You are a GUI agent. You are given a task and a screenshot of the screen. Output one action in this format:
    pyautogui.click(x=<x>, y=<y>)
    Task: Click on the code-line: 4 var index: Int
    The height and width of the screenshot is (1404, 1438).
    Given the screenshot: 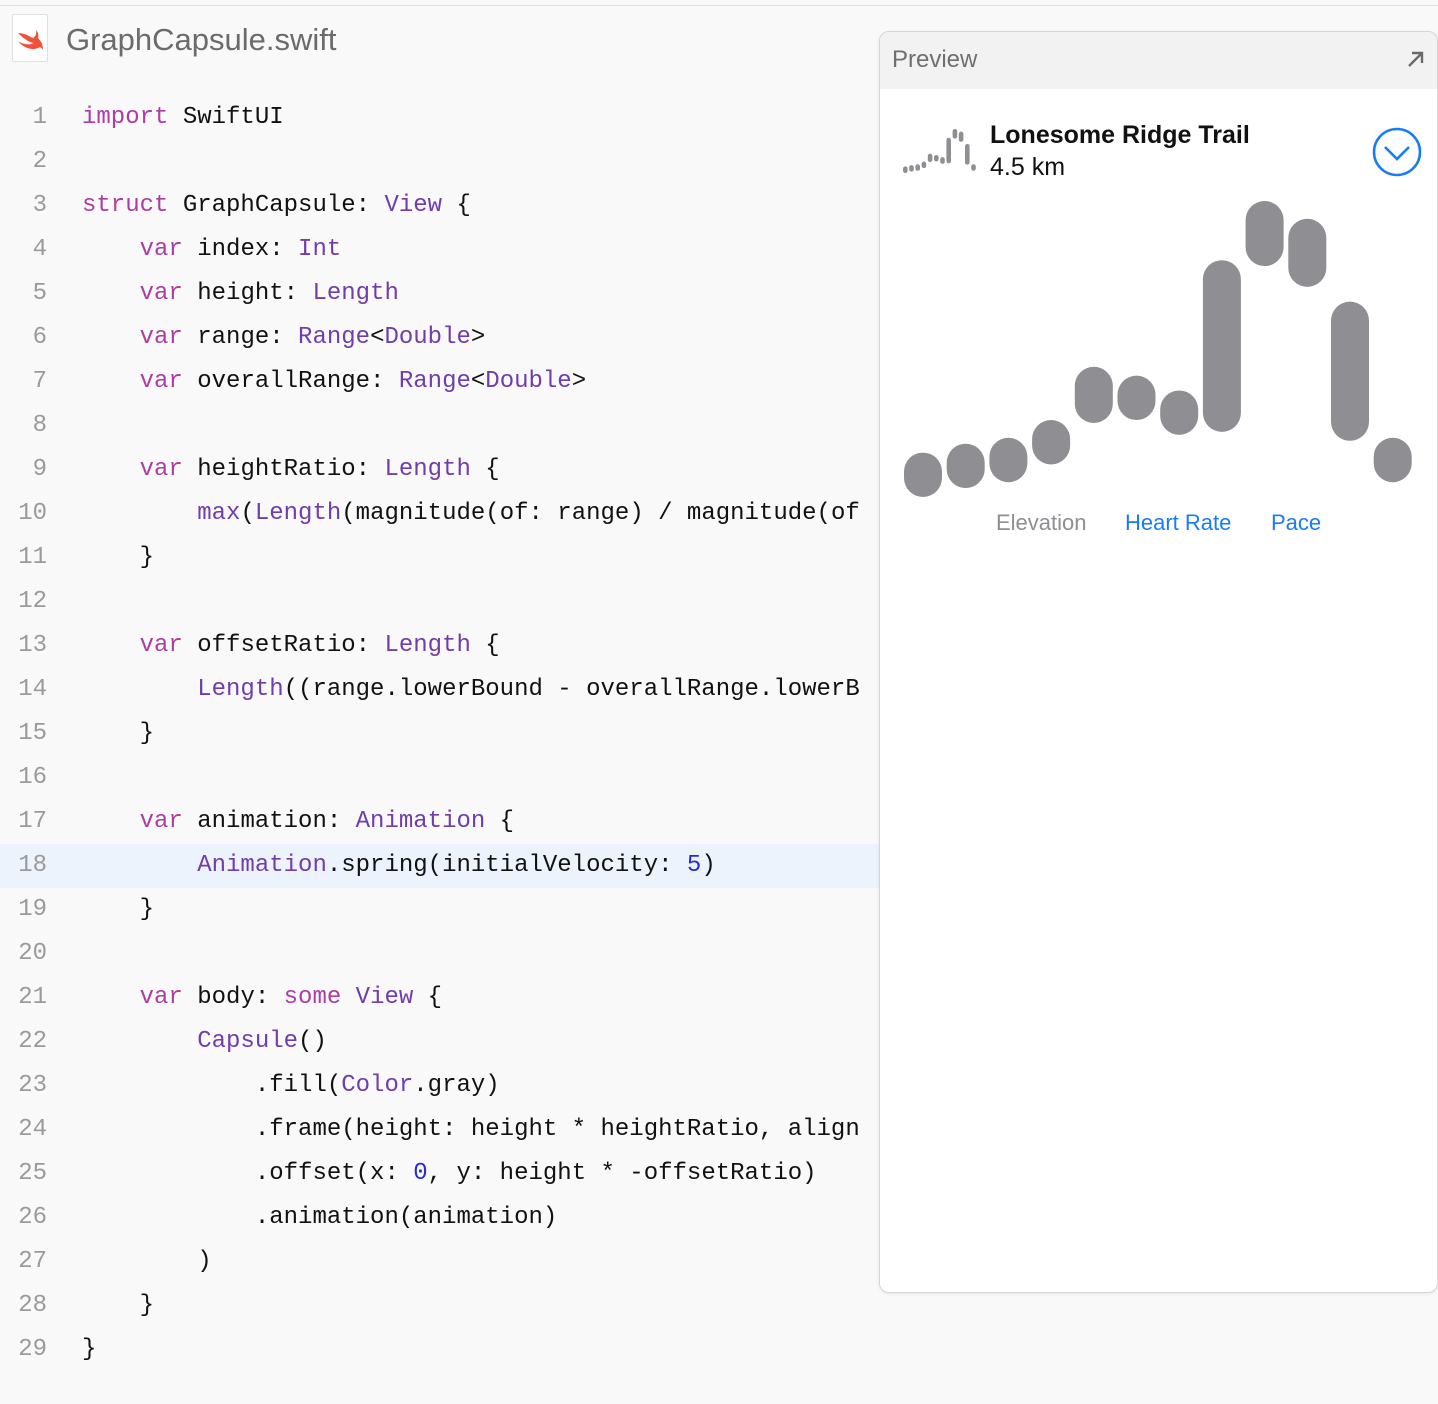 What is the action you would take?
    pyautogui.click(x=440, y=250)
    